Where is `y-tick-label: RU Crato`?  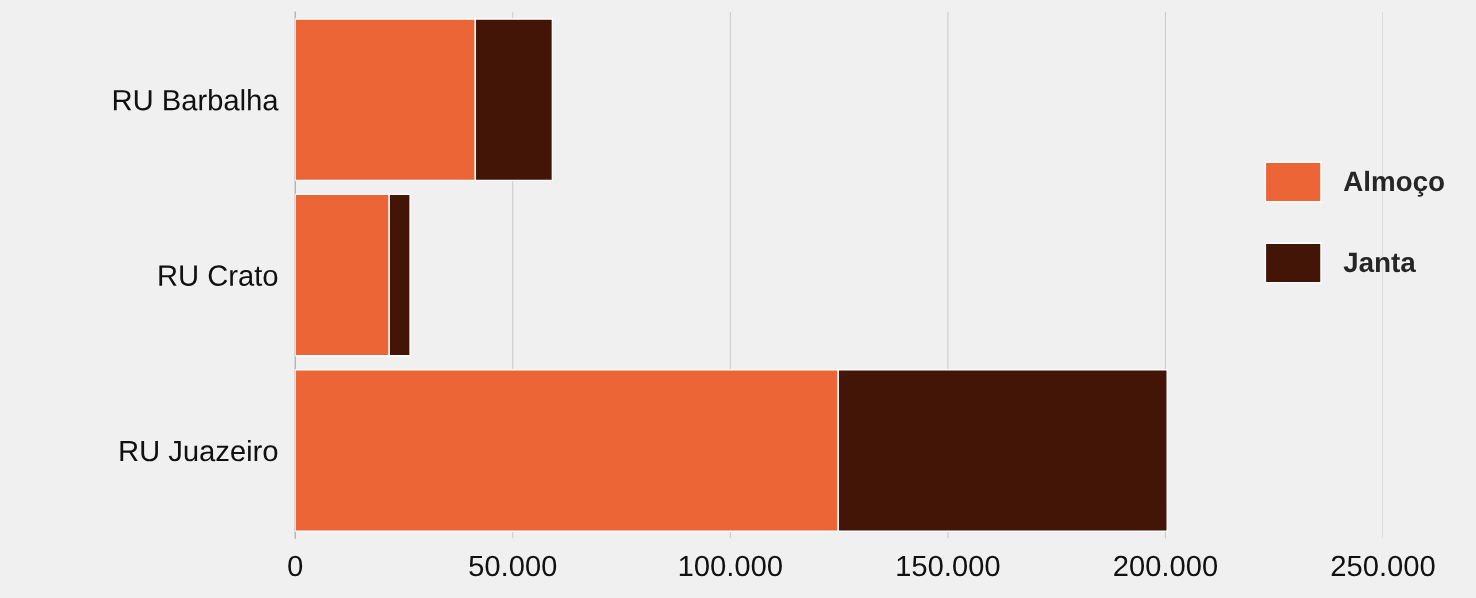
y-tick-label: RU Crato is located at coordinates (218, 275).